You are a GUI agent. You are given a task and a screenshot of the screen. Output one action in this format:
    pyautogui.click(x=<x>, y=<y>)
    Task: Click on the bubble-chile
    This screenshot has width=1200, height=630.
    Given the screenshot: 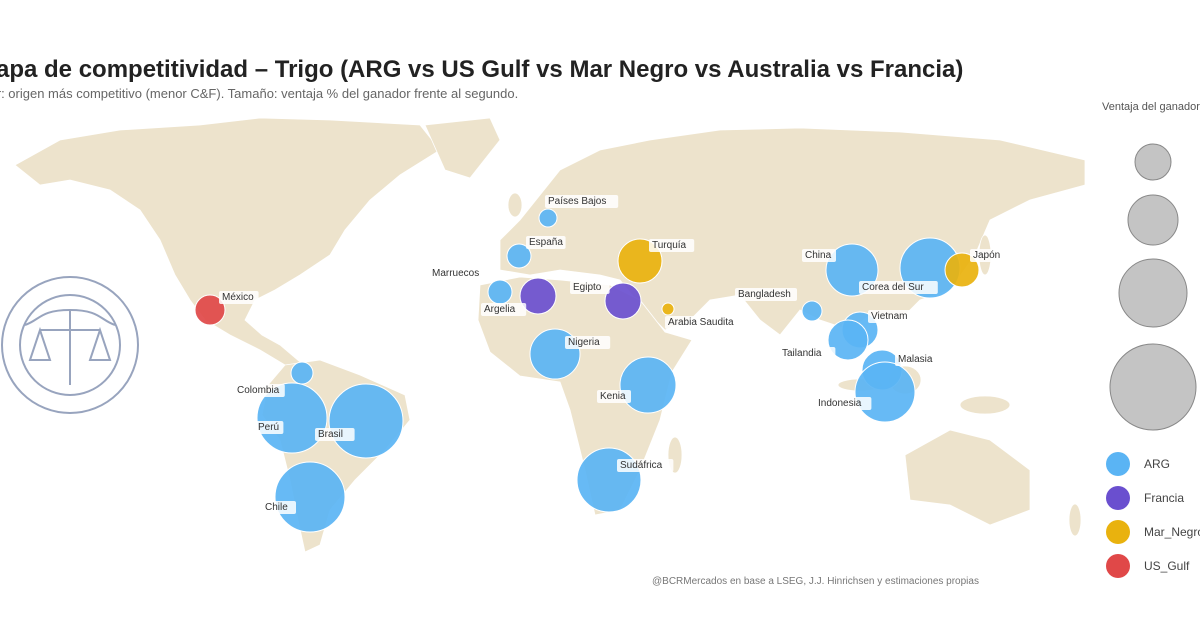 What is the action you would take?
    pyautogui.click(x=310, y=497)
    